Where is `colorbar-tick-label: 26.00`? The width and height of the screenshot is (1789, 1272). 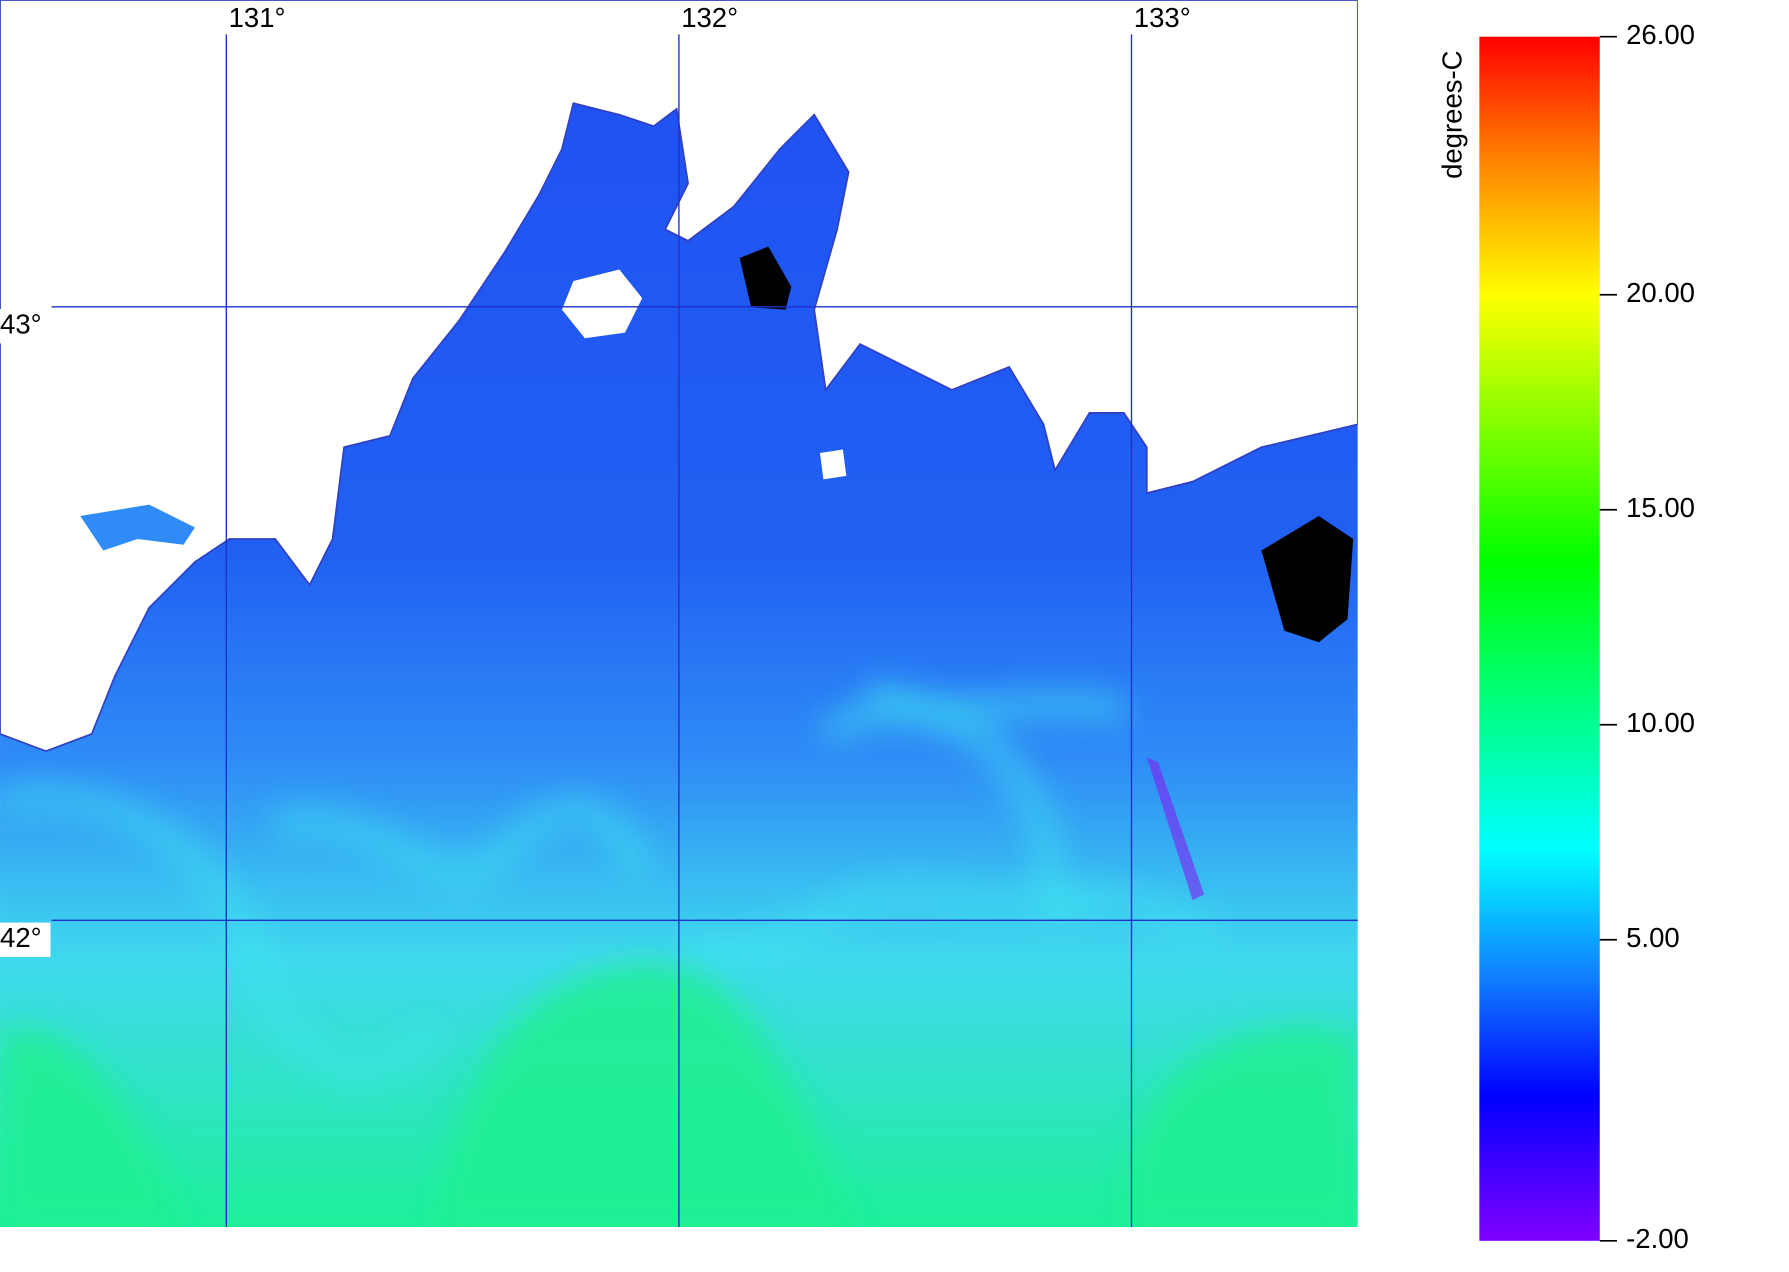 colorbar-tick-label: 26.00 is located at coordinates (1660, 34).